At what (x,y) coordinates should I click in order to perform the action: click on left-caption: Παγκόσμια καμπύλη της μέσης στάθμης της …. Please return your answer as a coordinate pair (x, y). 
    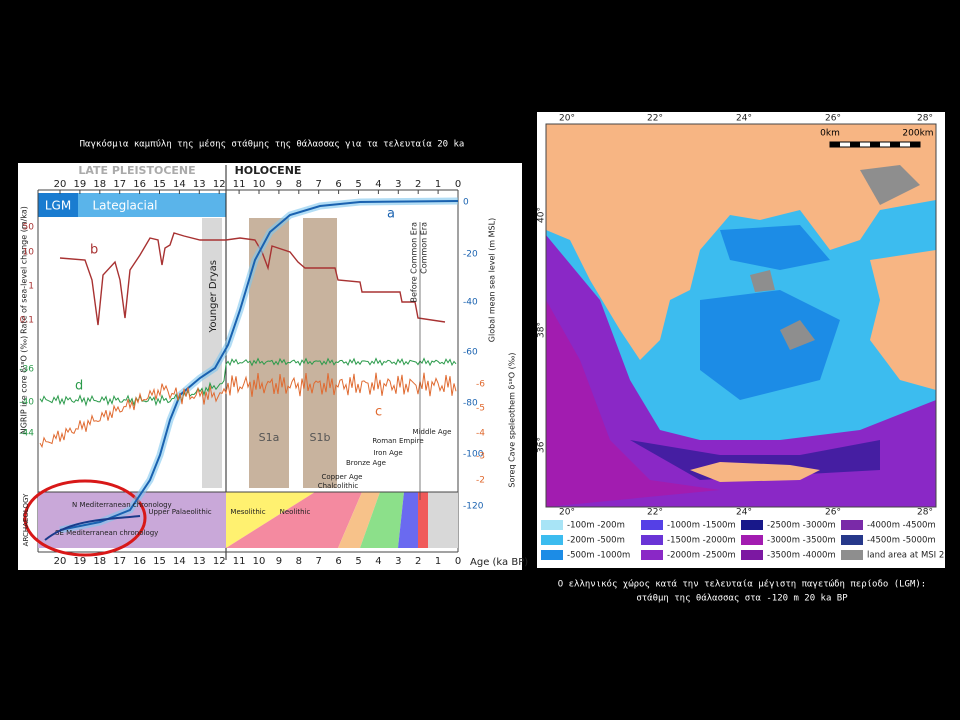
    Looking at the image, I should click on (272, 144).